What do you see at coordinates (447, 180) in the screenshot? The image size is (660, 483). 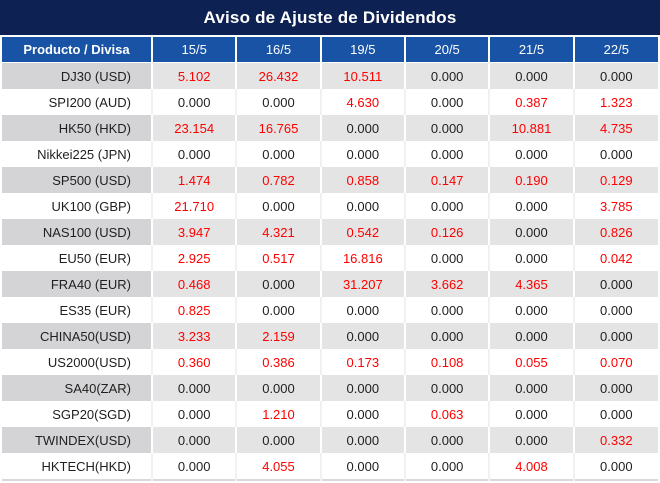 I see `adjustment-value: 0.147` at bounding box center [447, 180].